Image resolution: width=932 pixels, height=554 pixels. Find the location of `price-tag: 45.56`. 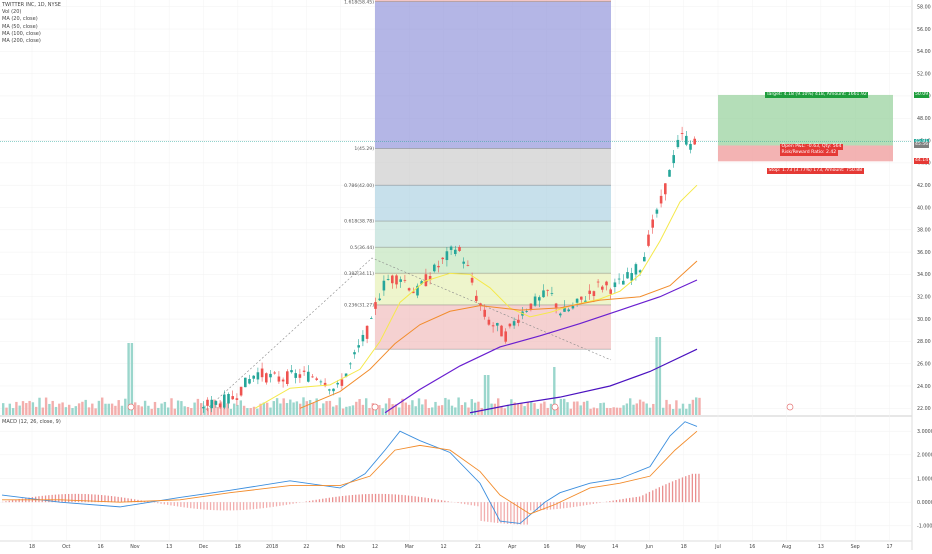

price-tag: 45.56 is located at coordinates (921, 145).